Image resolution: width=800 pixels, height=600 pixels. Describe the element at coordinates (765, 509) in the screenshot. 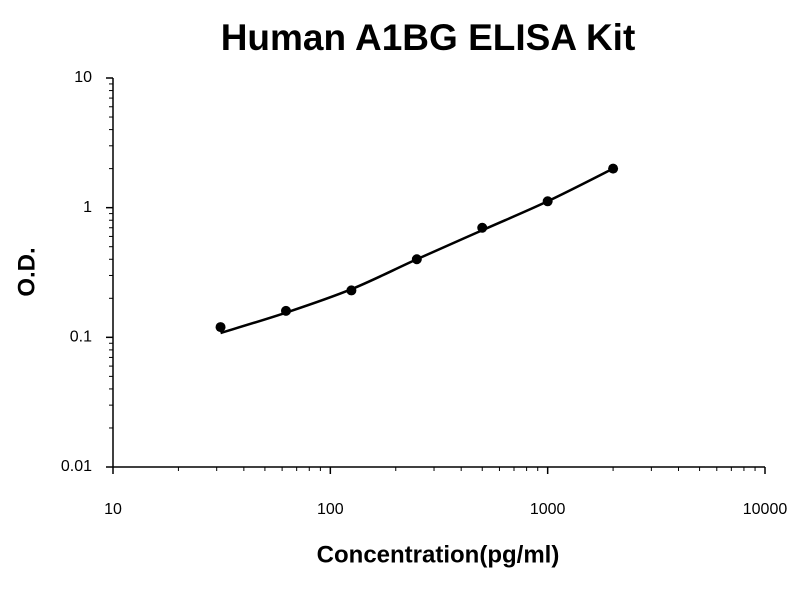

I see `x-tick-label: 10000` at that location.